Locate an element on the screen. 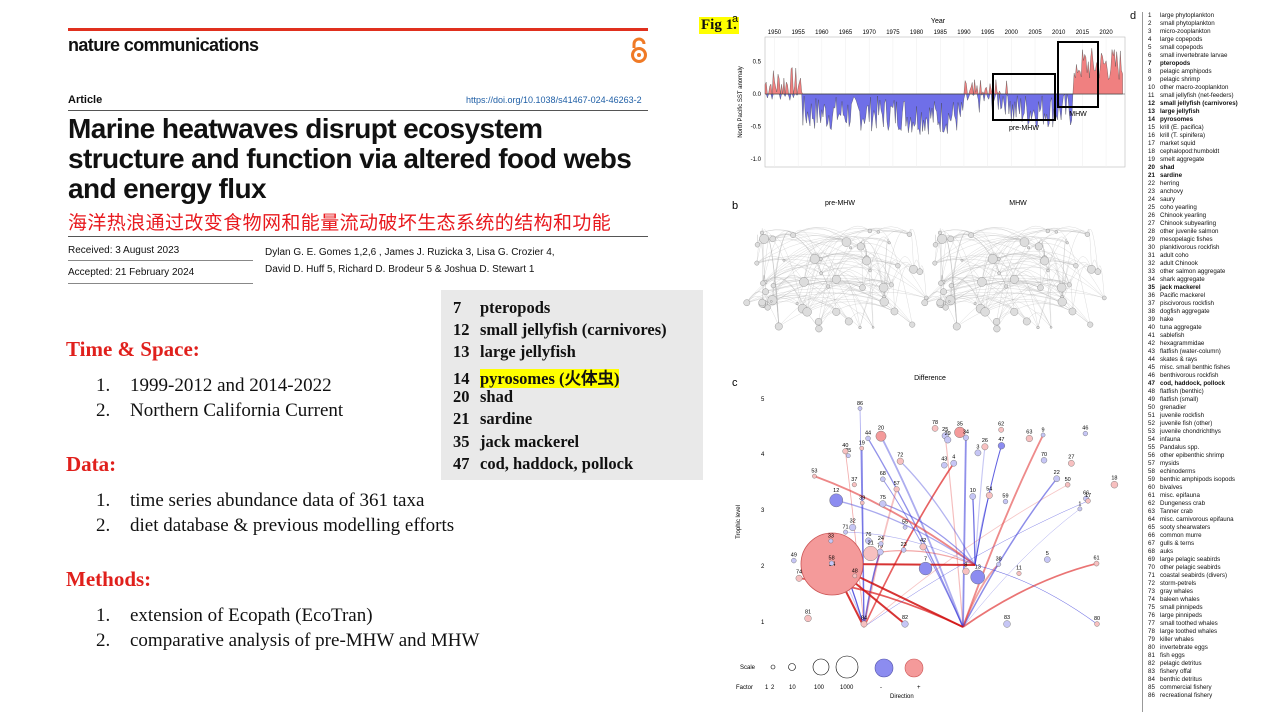 The width and height of the screenshot is (1280, 720). legend-item: 19 smelt aggregate is located at coordinates (1176, 159).